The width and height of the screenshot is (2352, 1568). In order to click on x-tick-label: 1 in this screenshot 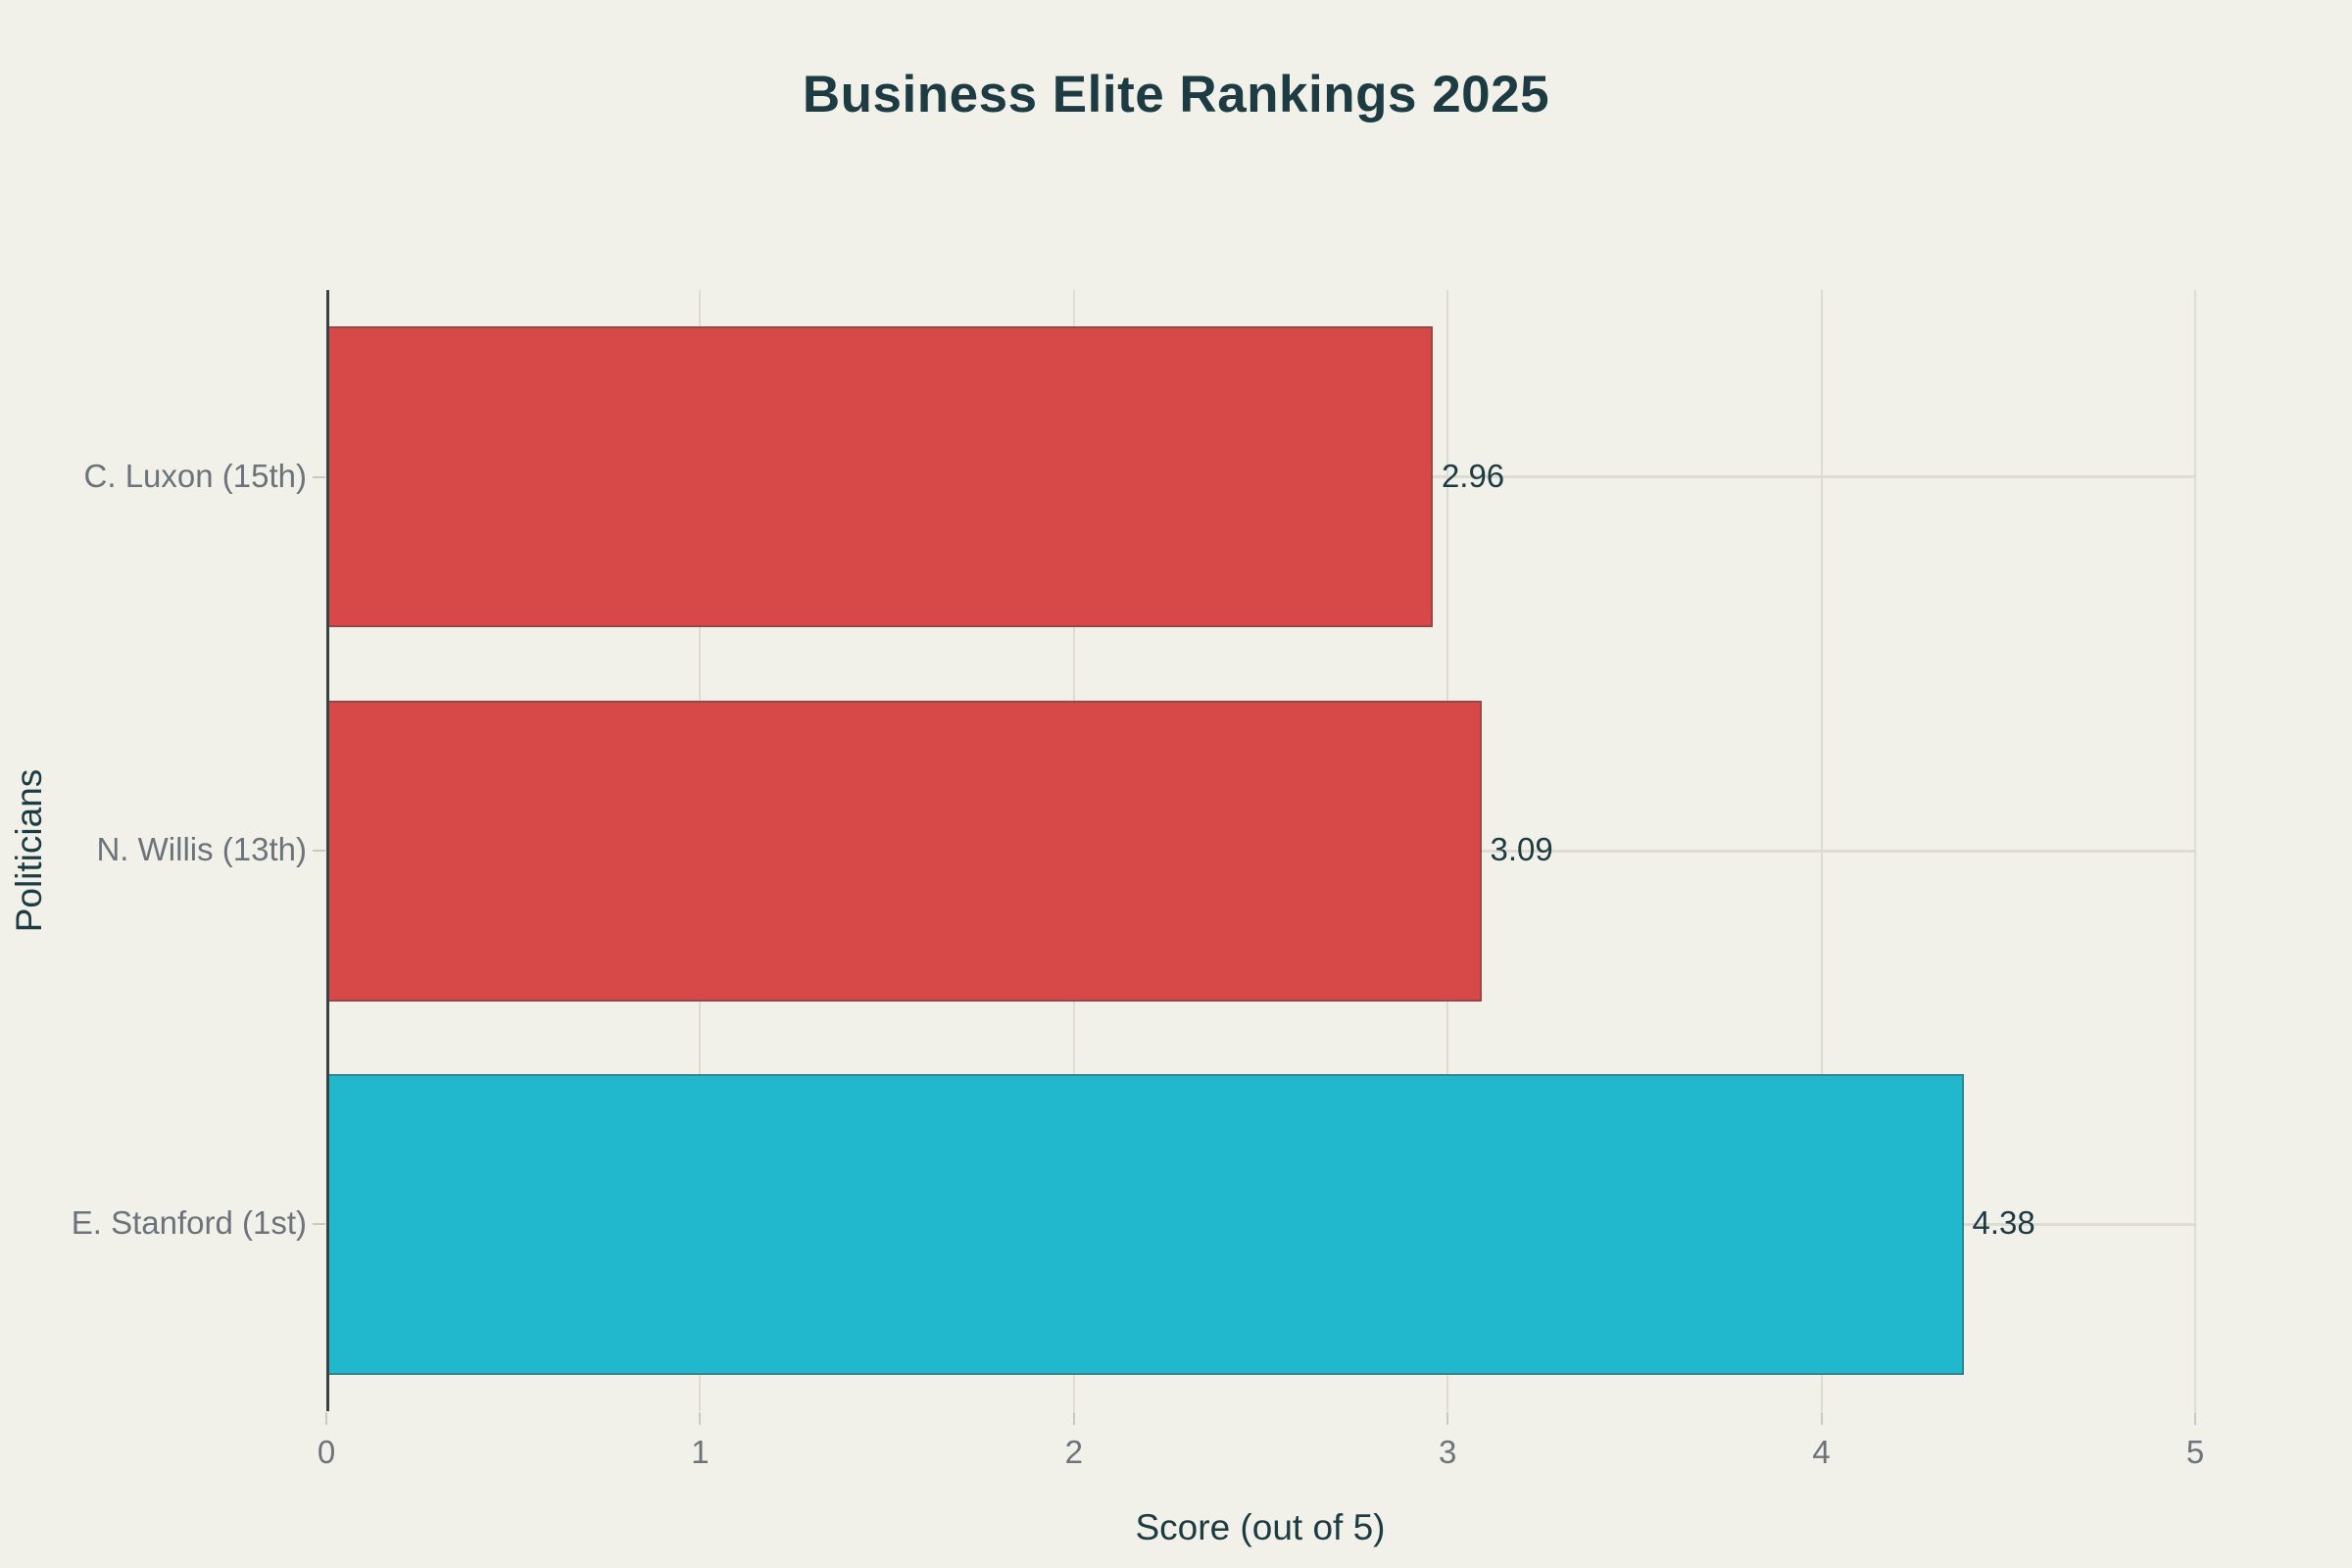, I will do `click(700, 1452)`.